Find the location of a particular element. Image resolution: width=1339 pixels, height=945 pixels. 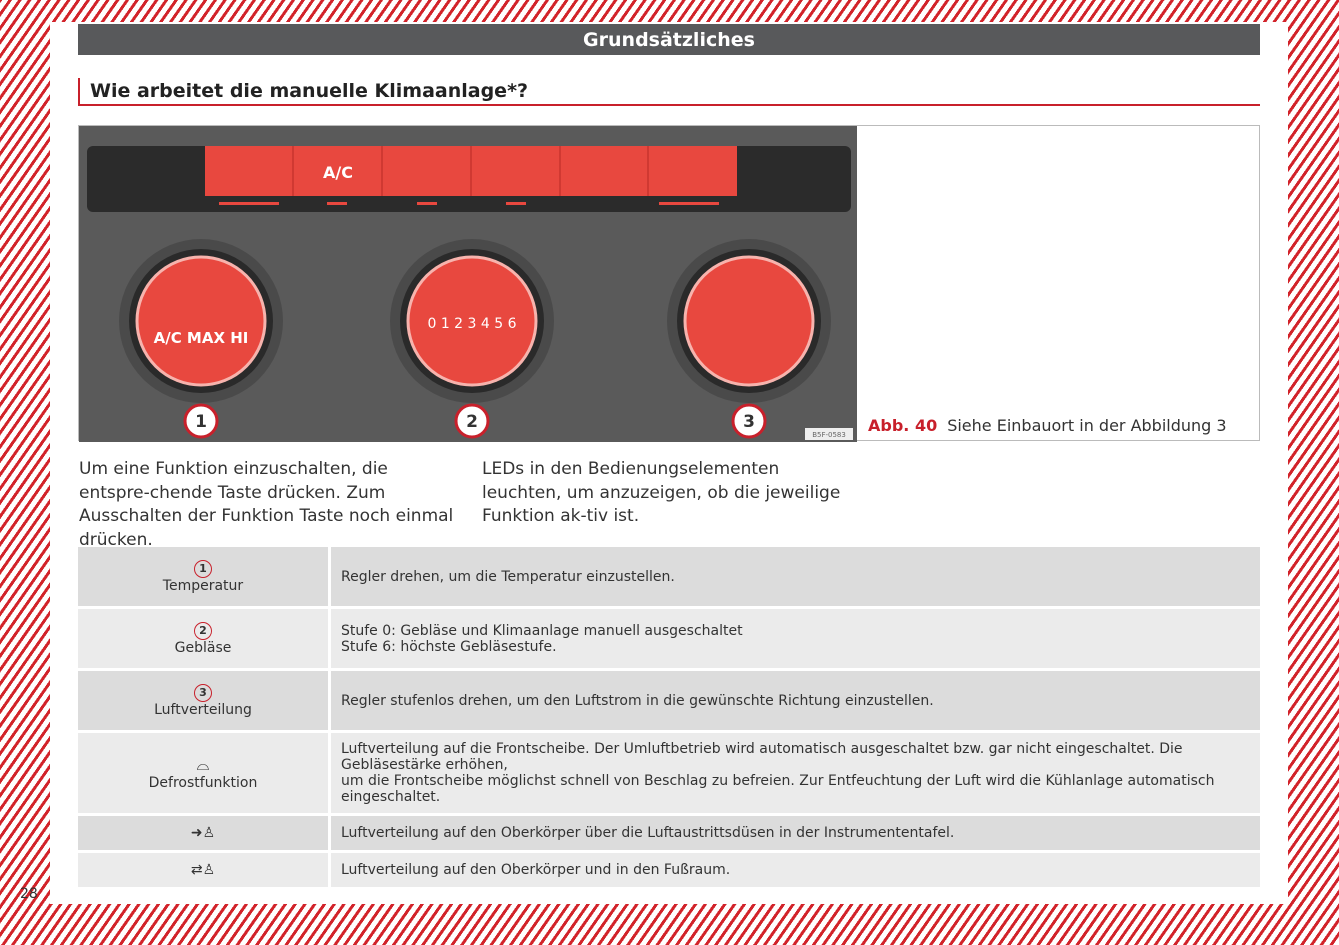

svg-text: A/C MAX HI is located at coordinates (201, 338).